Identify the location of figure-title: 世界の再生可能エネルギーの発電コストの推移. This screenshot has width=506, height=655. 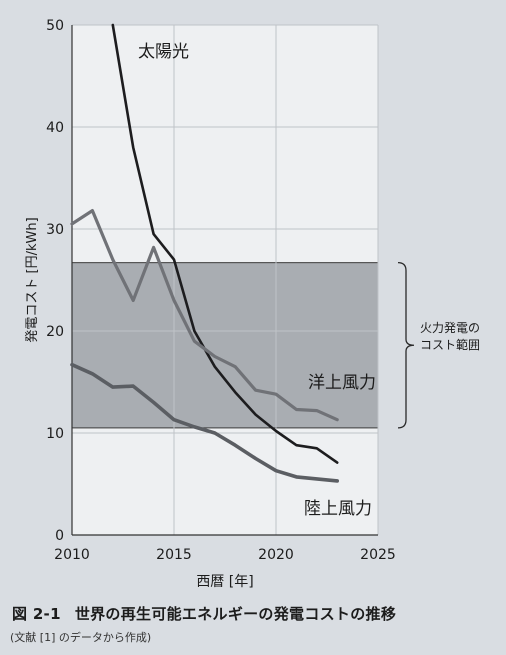
(235, 614).